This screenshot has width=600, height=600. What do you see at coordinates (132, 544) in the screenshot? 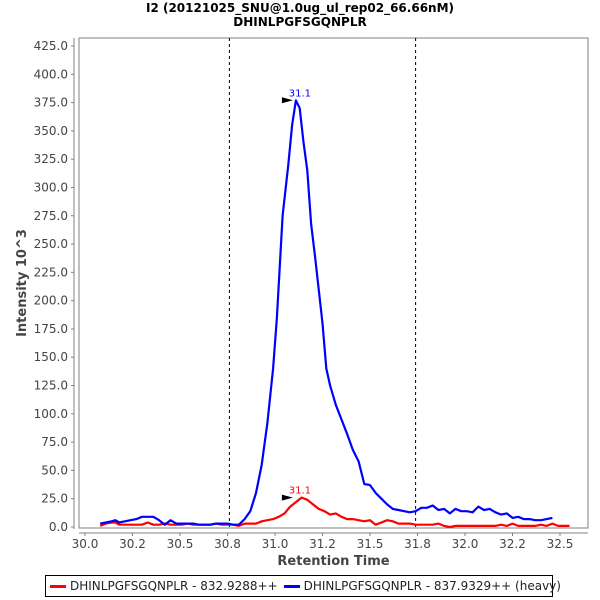
I see `x-tick-label: 30.2` at bounding box center [132, 544].